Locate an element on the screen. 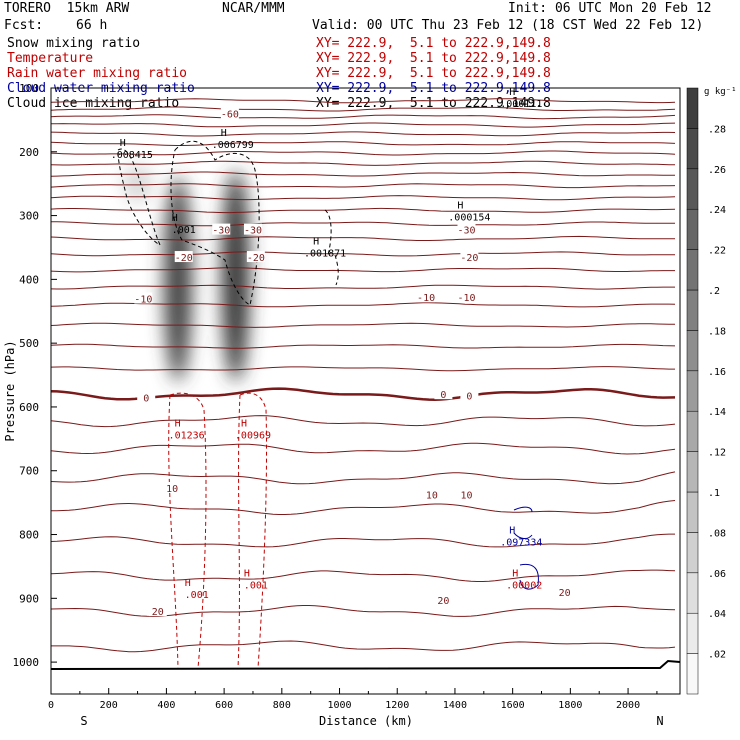  field-xy-temperature: XY= 222.9, 5.1 to 222.9,149.8 is located at coordinates (433, 58).